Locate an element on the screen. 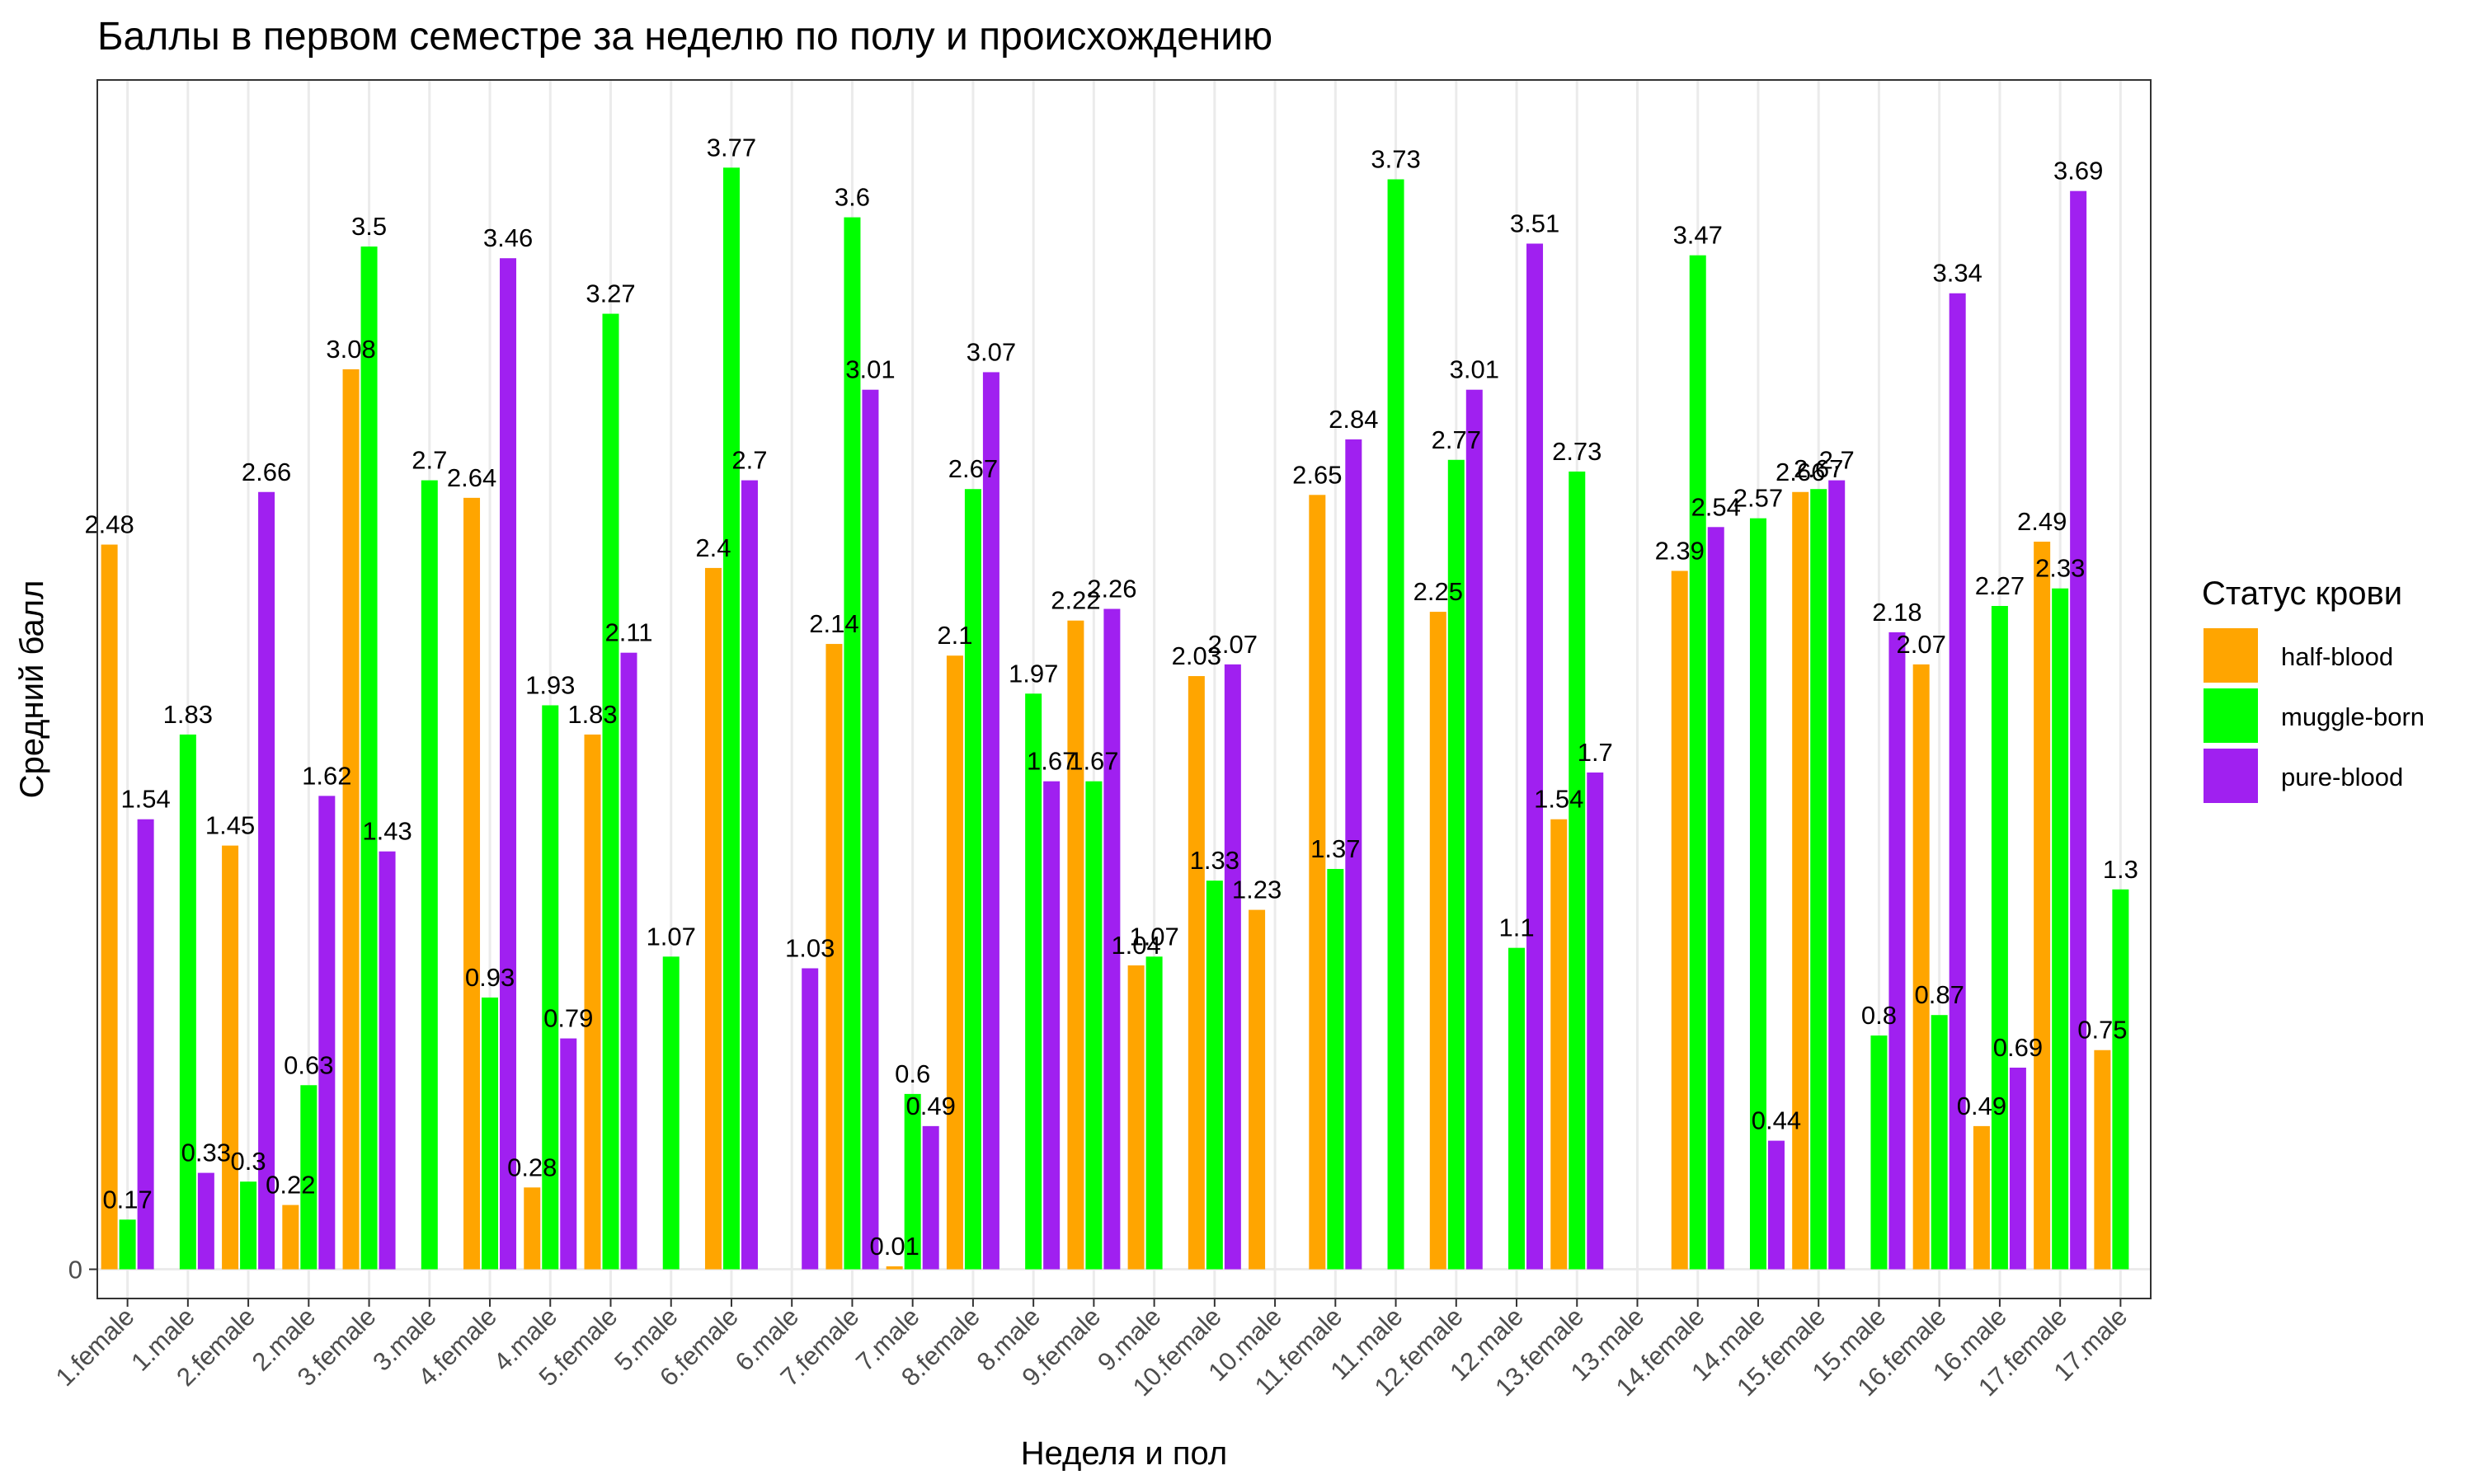 This screenshot has height=1484, width=2474. bar-pure-blood-2.male is located at coordinates (327, 1033).